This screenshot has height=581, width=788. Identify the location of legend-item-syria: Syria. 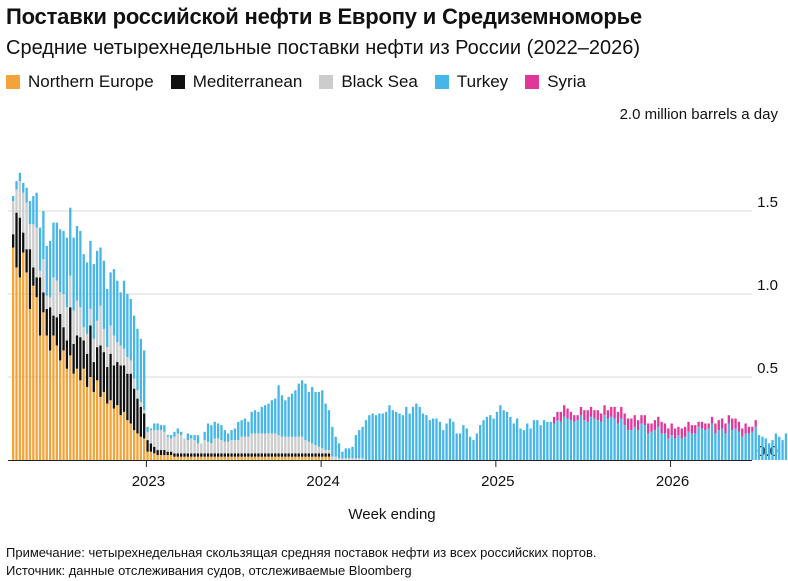
(555, 82).